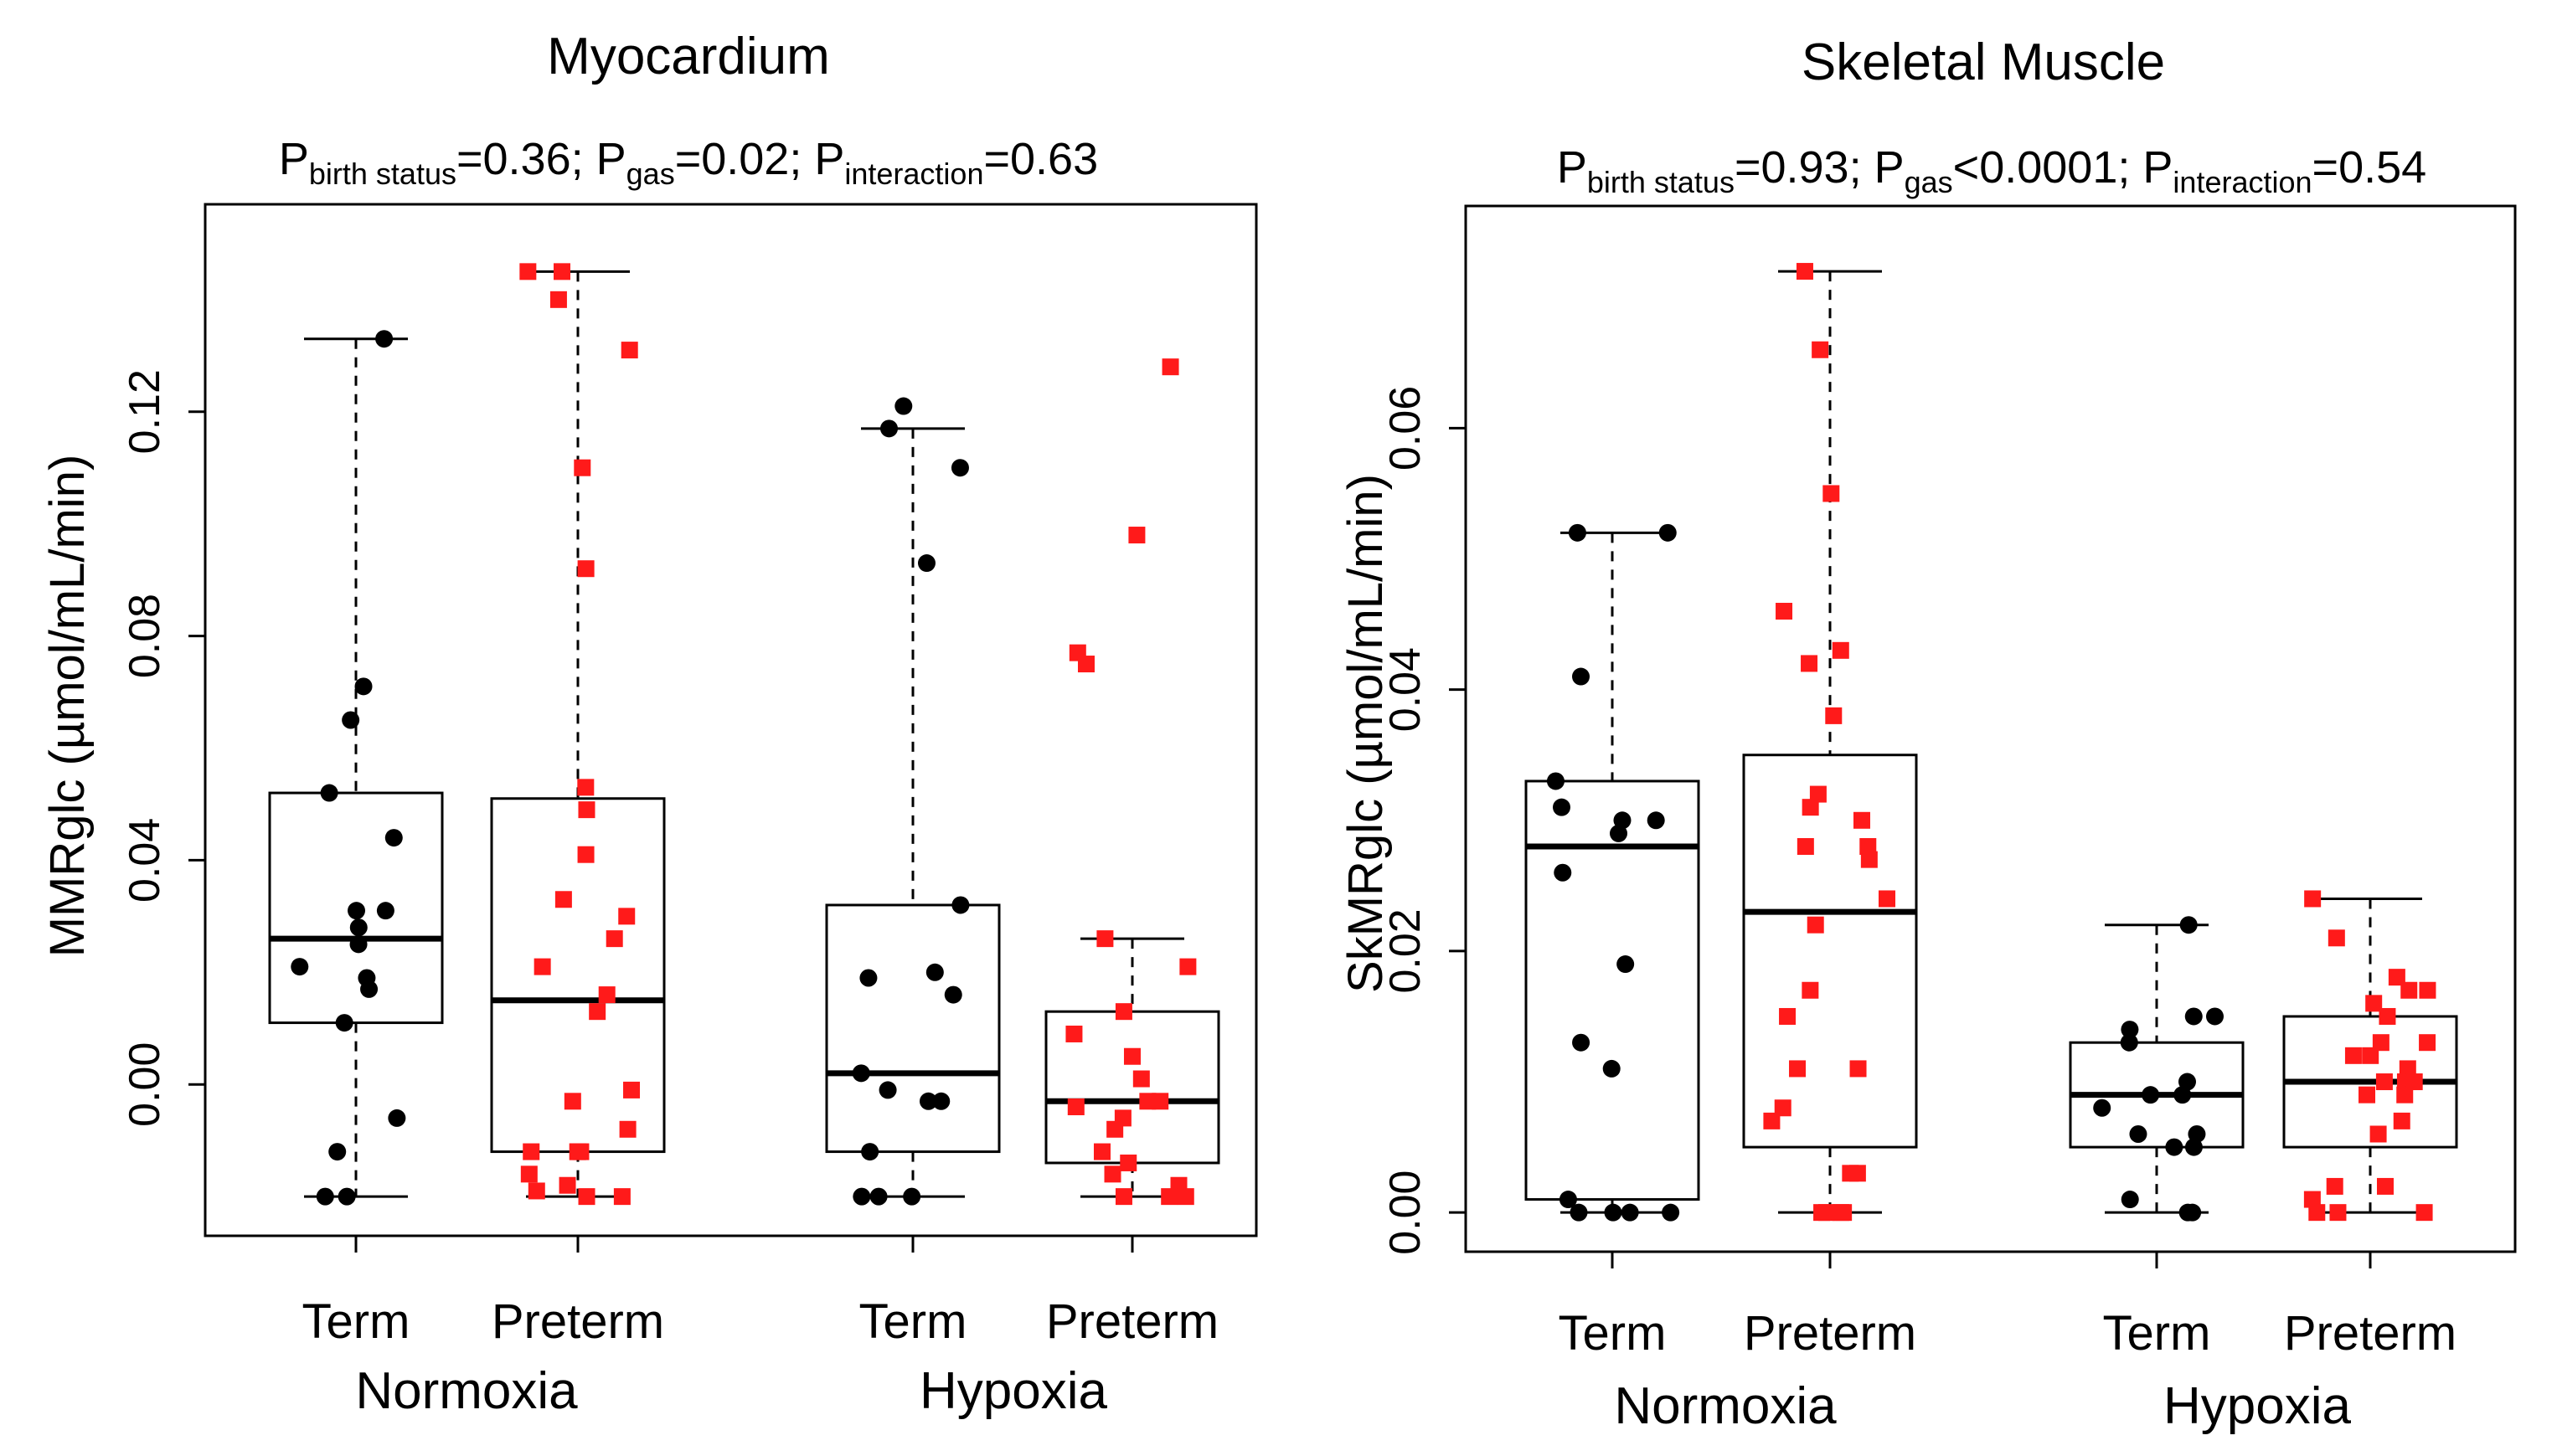  I want to click on p-value-gas: <0.0001;, so click(2048, 167).